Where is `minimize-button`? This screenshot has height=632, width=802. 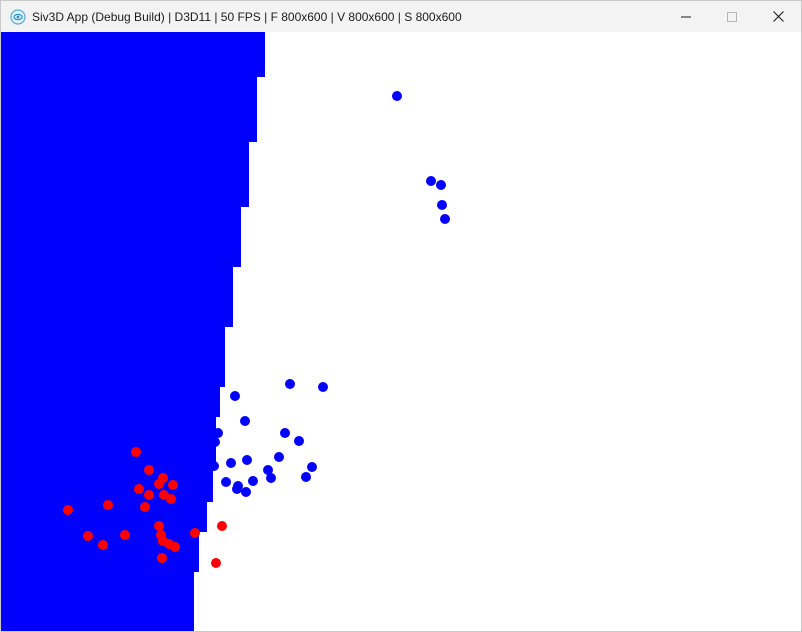 minimize-button is located at coordinates (686, 16).